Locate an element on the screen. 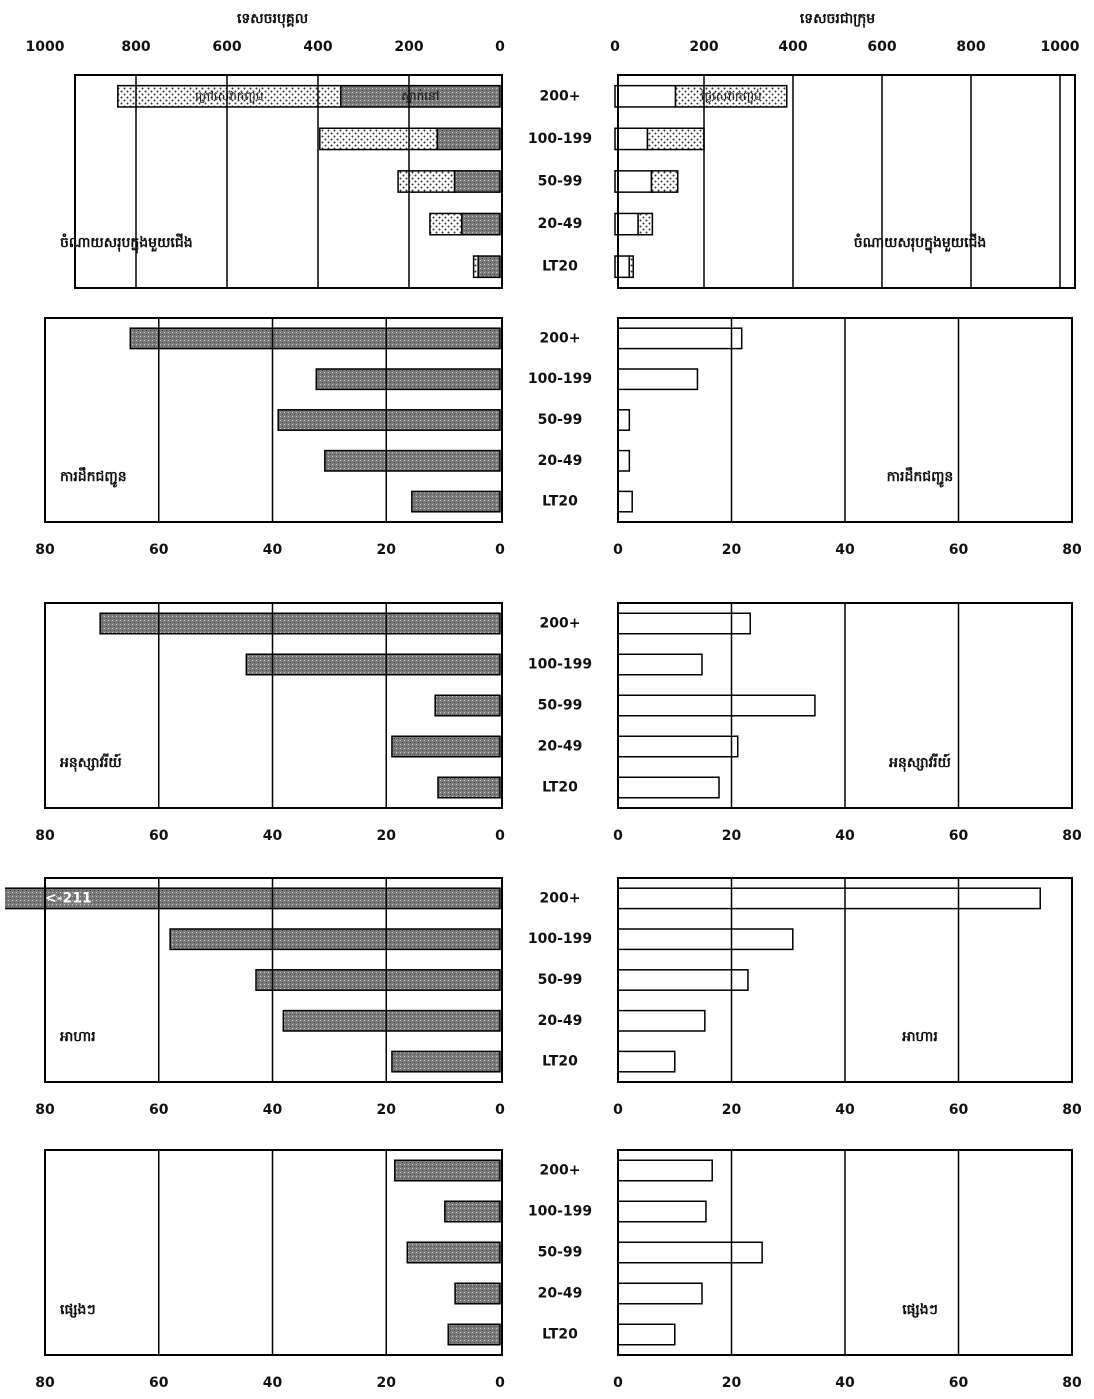  x-tick-label: 800 is located at coordinates (970, 47).